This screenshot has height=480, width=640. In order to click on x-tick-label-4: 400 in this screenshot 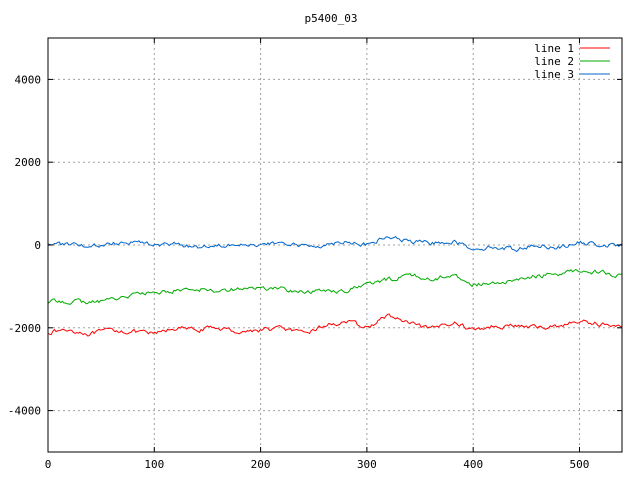, I will do `click(473, 464)`.